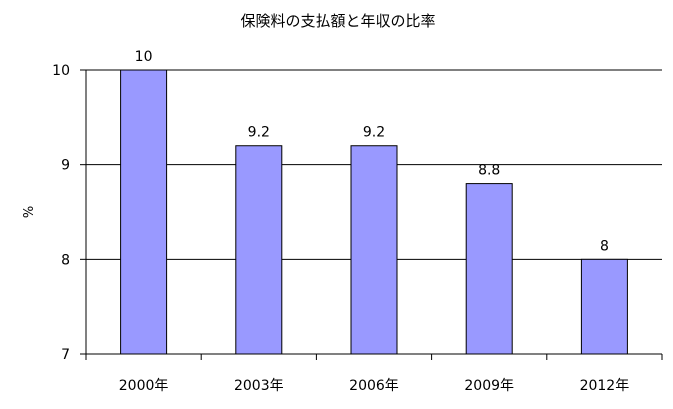 The width and height of the screenshot is (673, 409). Describe the element at coordinates (604, 246) in the screenshot. I see `data-label: 8` at that location.